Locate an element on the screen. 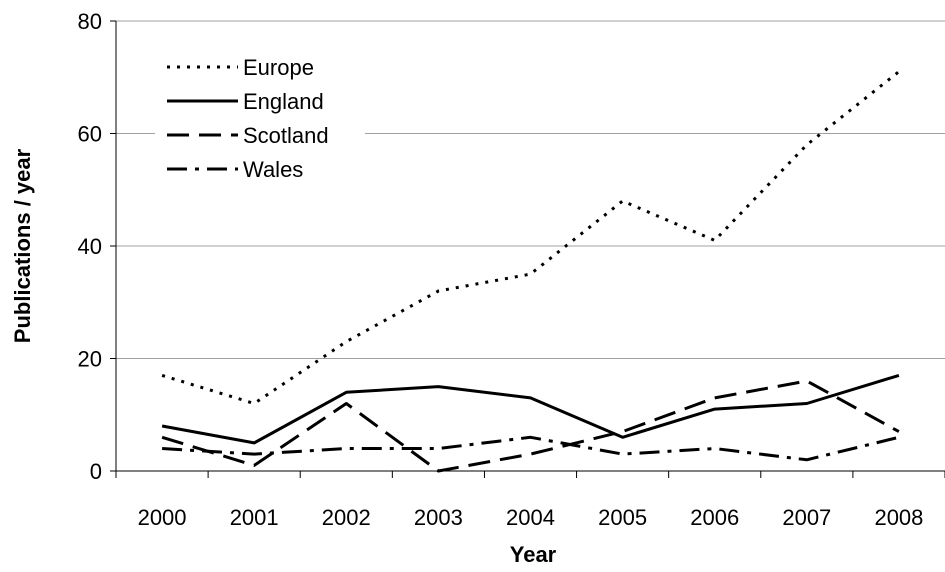 This screenshot has width=945, height=572. legend-label-england: England is located at coordinates (283, 101).